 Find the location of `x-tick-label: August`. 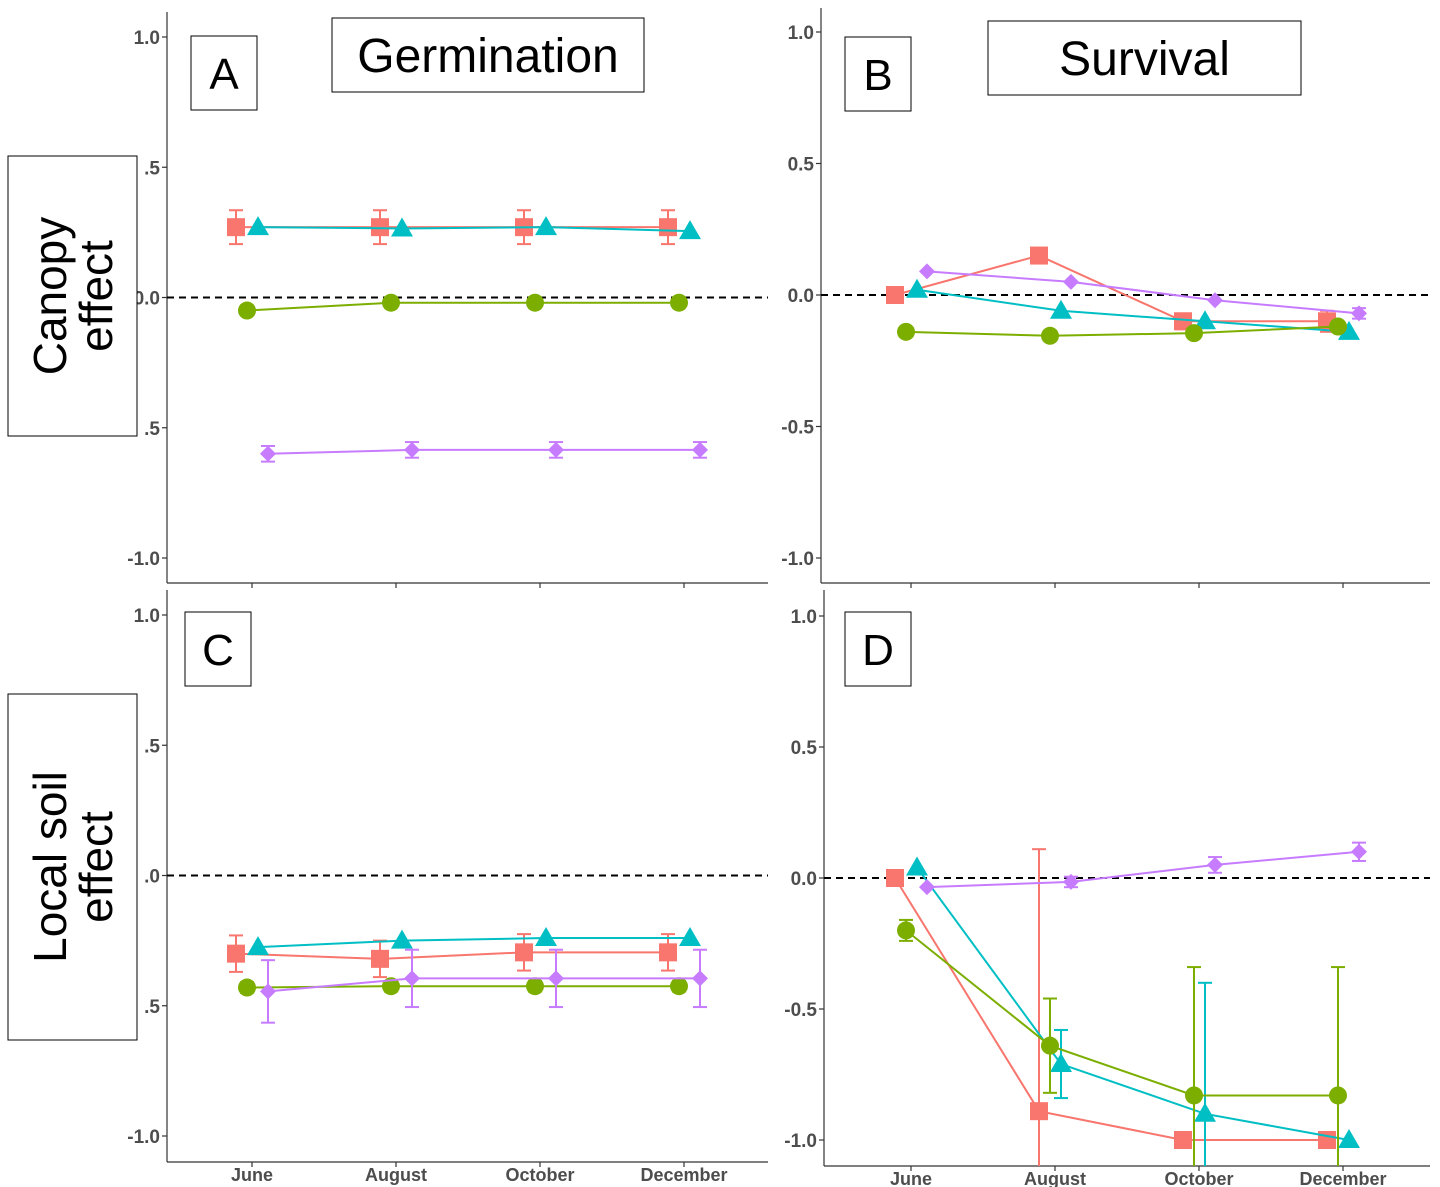

x-tick-label: August is located at coordinates (1055, 1178).